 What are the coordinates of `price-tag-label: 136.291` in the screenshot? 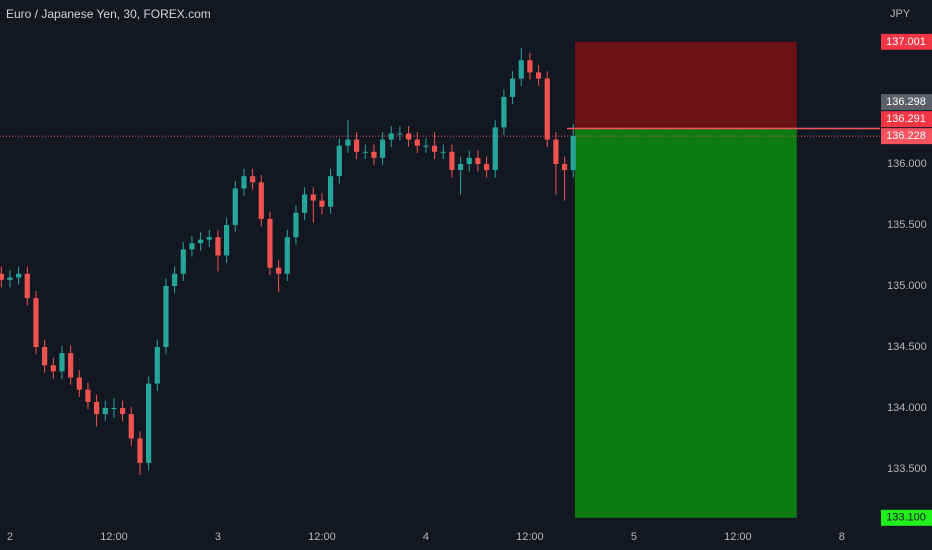 It's located at (906, 119).